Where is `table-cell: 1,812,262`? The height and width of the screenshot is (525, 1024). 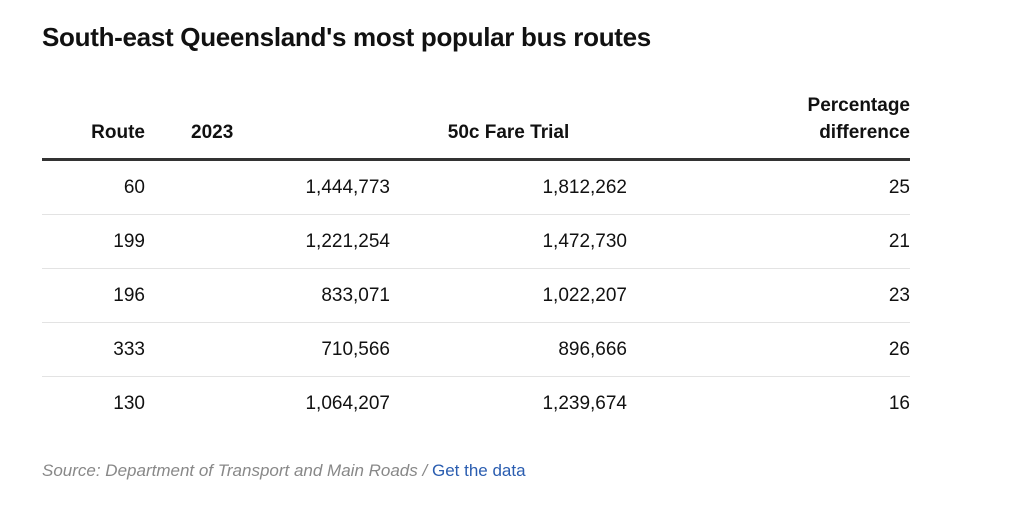
table-cell: 1,812,262 is located at coordinates (508, 187).